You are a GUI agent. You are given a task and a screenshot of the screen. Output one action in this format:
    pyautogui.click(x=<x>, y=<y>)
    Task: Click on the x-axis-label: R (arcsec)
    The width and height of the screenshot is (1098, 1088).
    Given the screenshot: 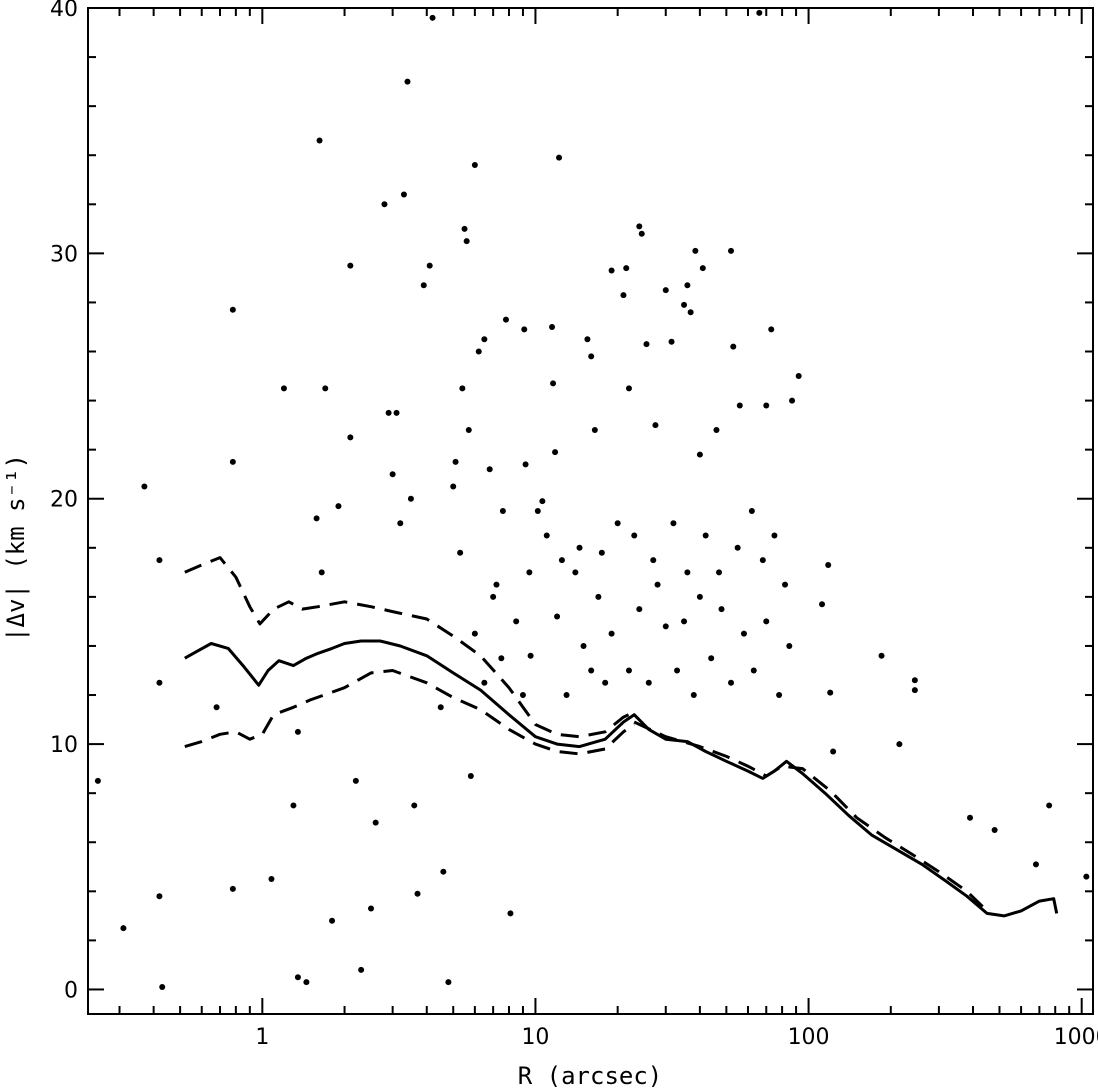 What is the action you would take?
    pyautogui.click(x=590, y=1075)
    